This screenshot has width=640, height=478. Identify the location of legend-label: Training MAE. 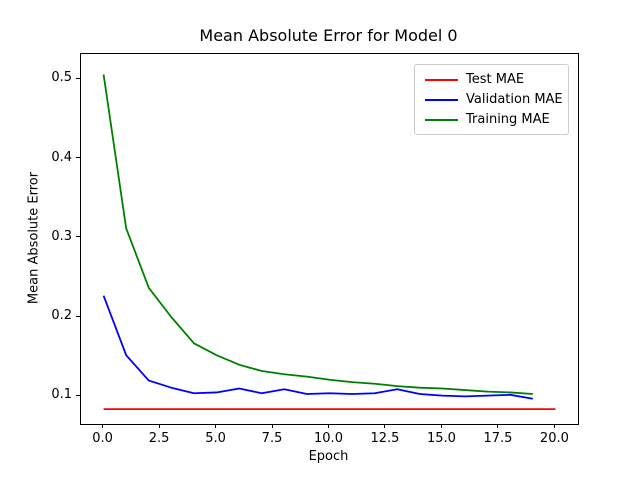
(508, 119).